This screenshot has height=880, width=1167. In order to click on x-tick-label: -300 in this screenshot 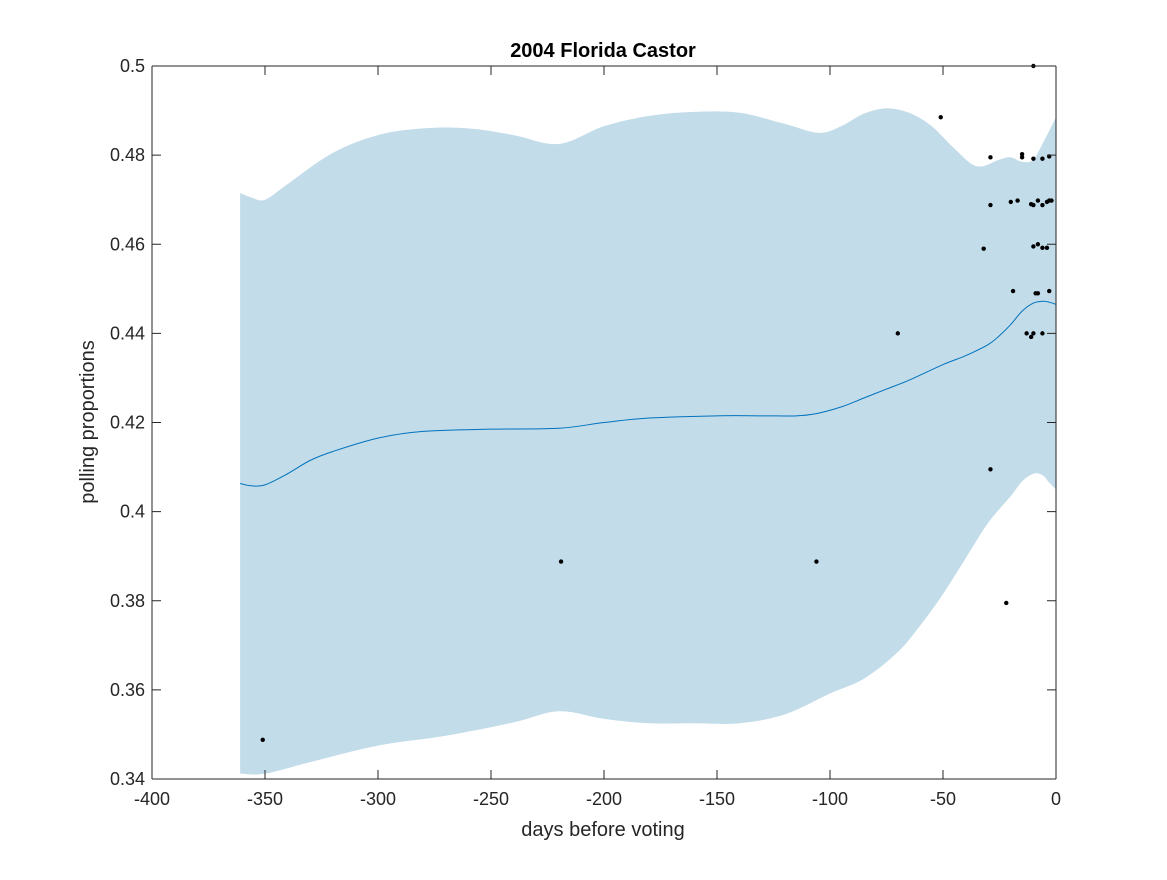, I will do `click(378, 799)`.